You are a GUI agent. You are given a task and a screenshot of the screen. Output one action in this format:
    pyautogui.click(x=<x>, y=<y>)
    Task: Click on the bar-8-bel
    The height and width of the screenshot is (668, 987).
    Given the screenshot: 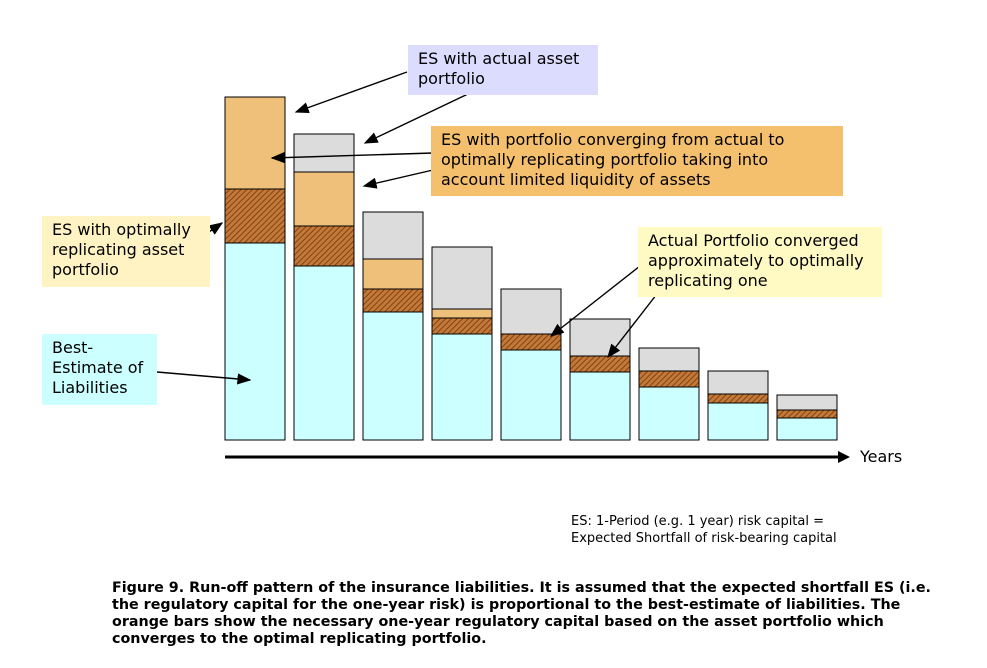 What is the action you would take?
    pyautogui.click(x=738, y=421)
    